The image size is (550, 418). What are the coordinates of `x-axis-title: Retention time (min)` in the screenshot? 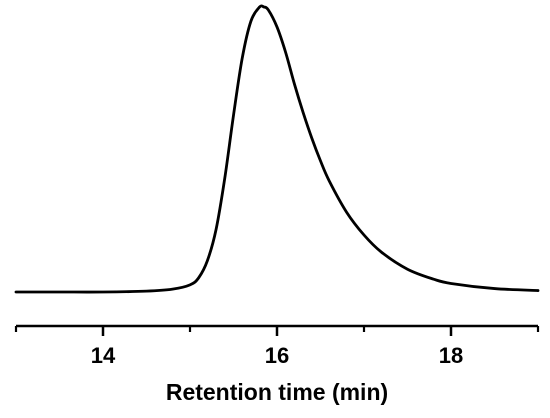 It's located at (277, 392).